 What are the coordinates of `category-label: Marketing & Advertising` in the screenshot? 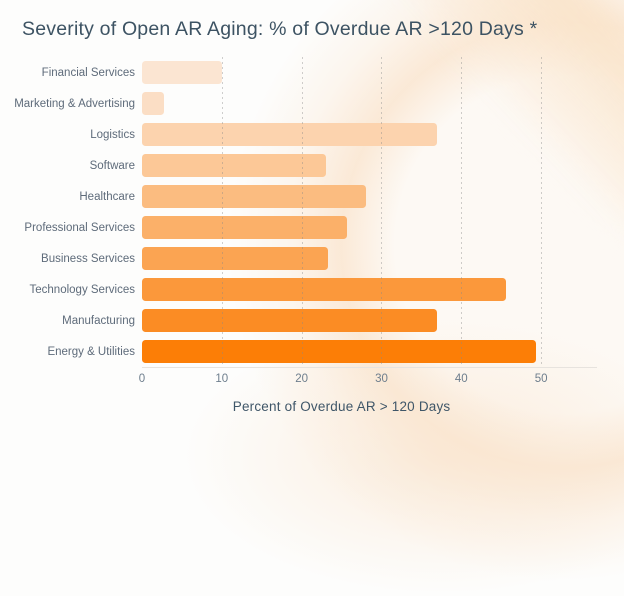 It's located at (74, 103).